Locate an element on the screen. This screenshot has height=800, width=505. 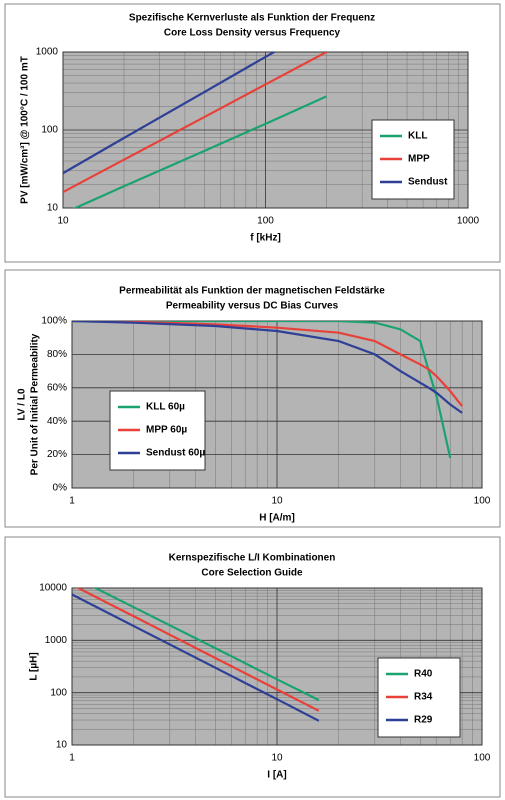
x-tick-label: 1000 is located at coordinates (468, 221).